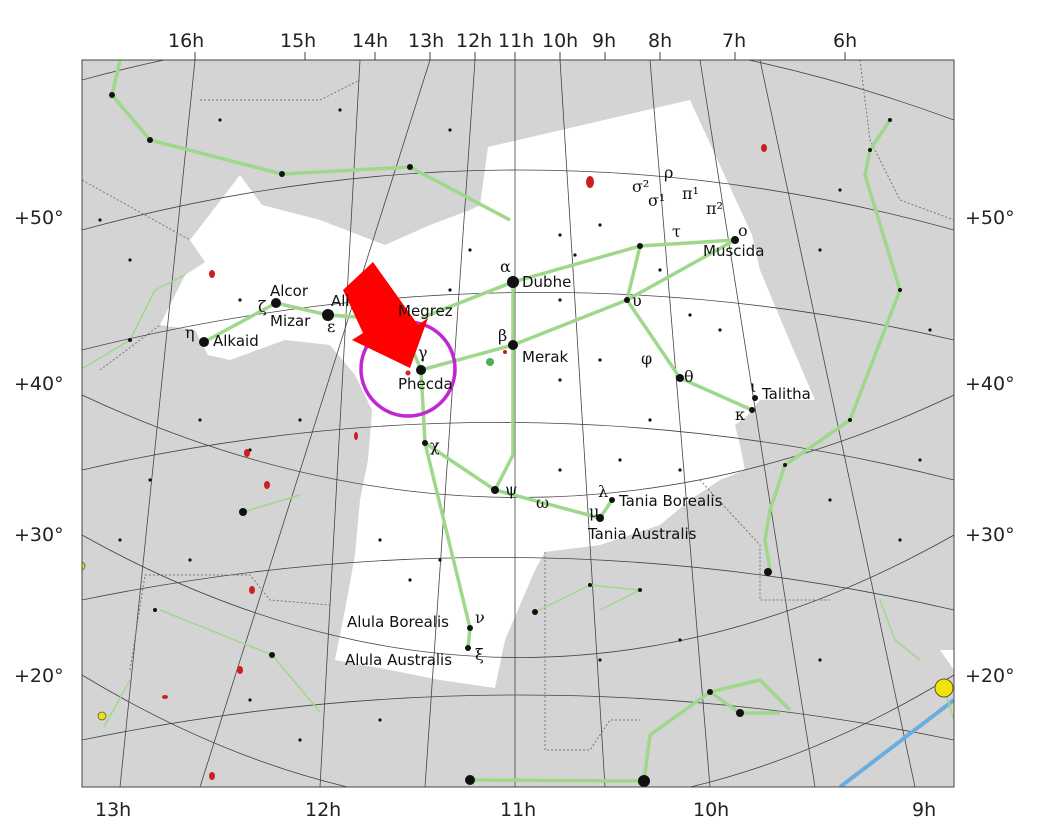 The image size is (1045, 834). What do you see at coordinates (560, 41) in the screenshot?
I see `ra-top-label: 10h` at bounding box center [560, 41].